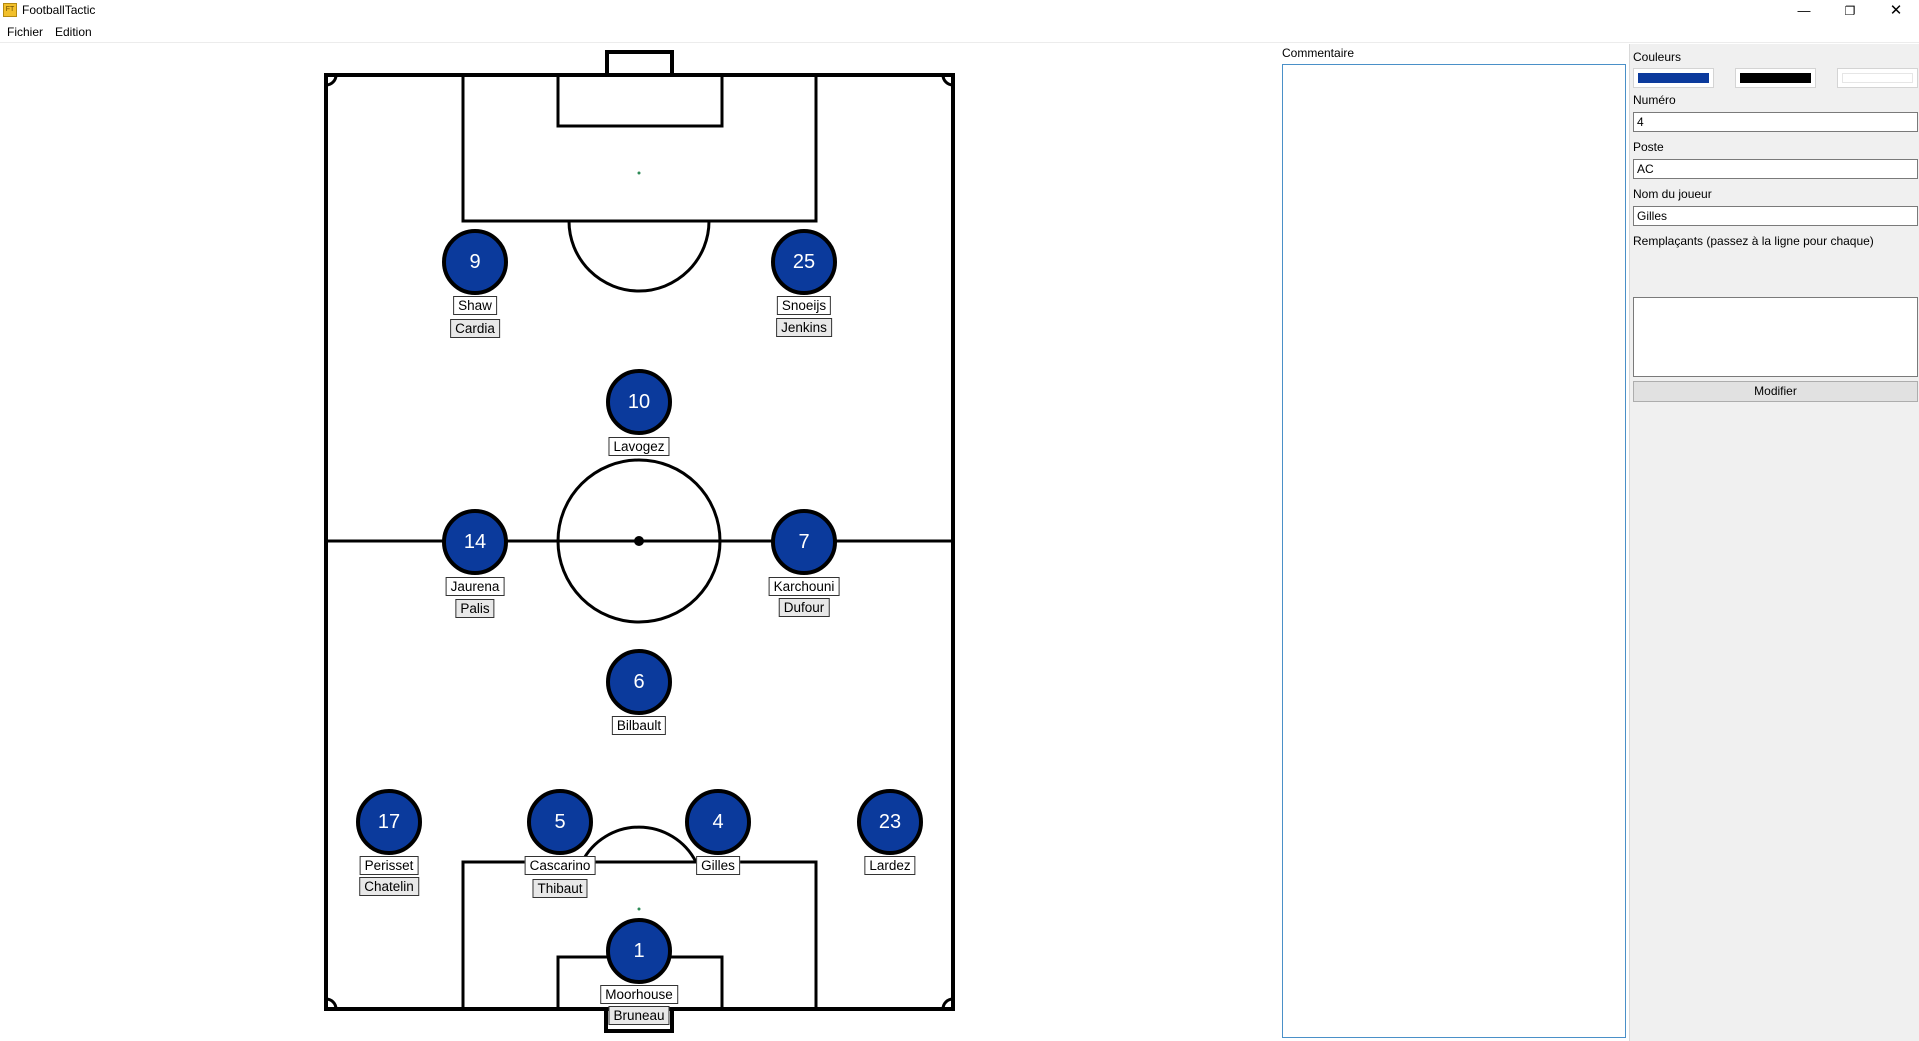 Image resolution: width=1919 pixels, height=1041 pixels. Describe the element at coordinates (389, 822) in the screenshot. I see `player-token: 17` at that location.